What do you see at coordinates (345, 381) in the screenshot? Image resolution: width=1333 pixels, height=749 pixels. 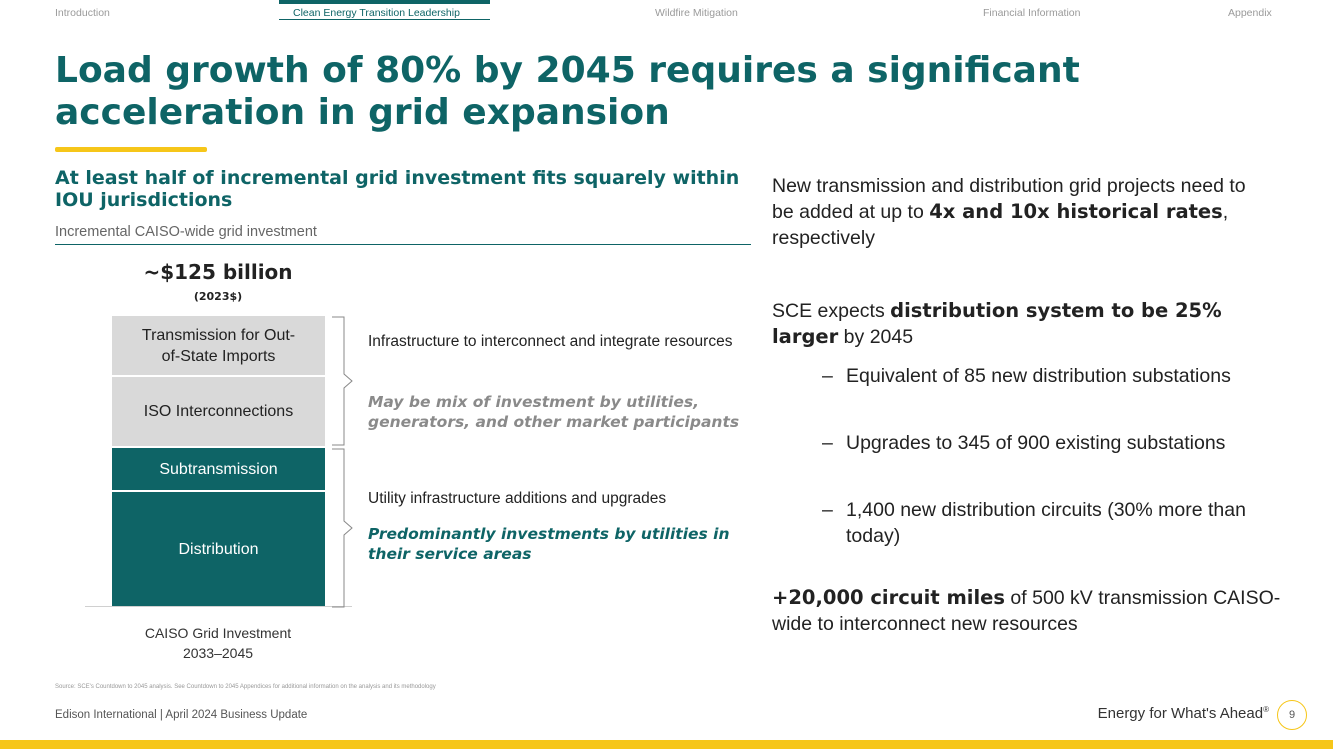 I see `bracket-upper` at bounding box center [345, 381].